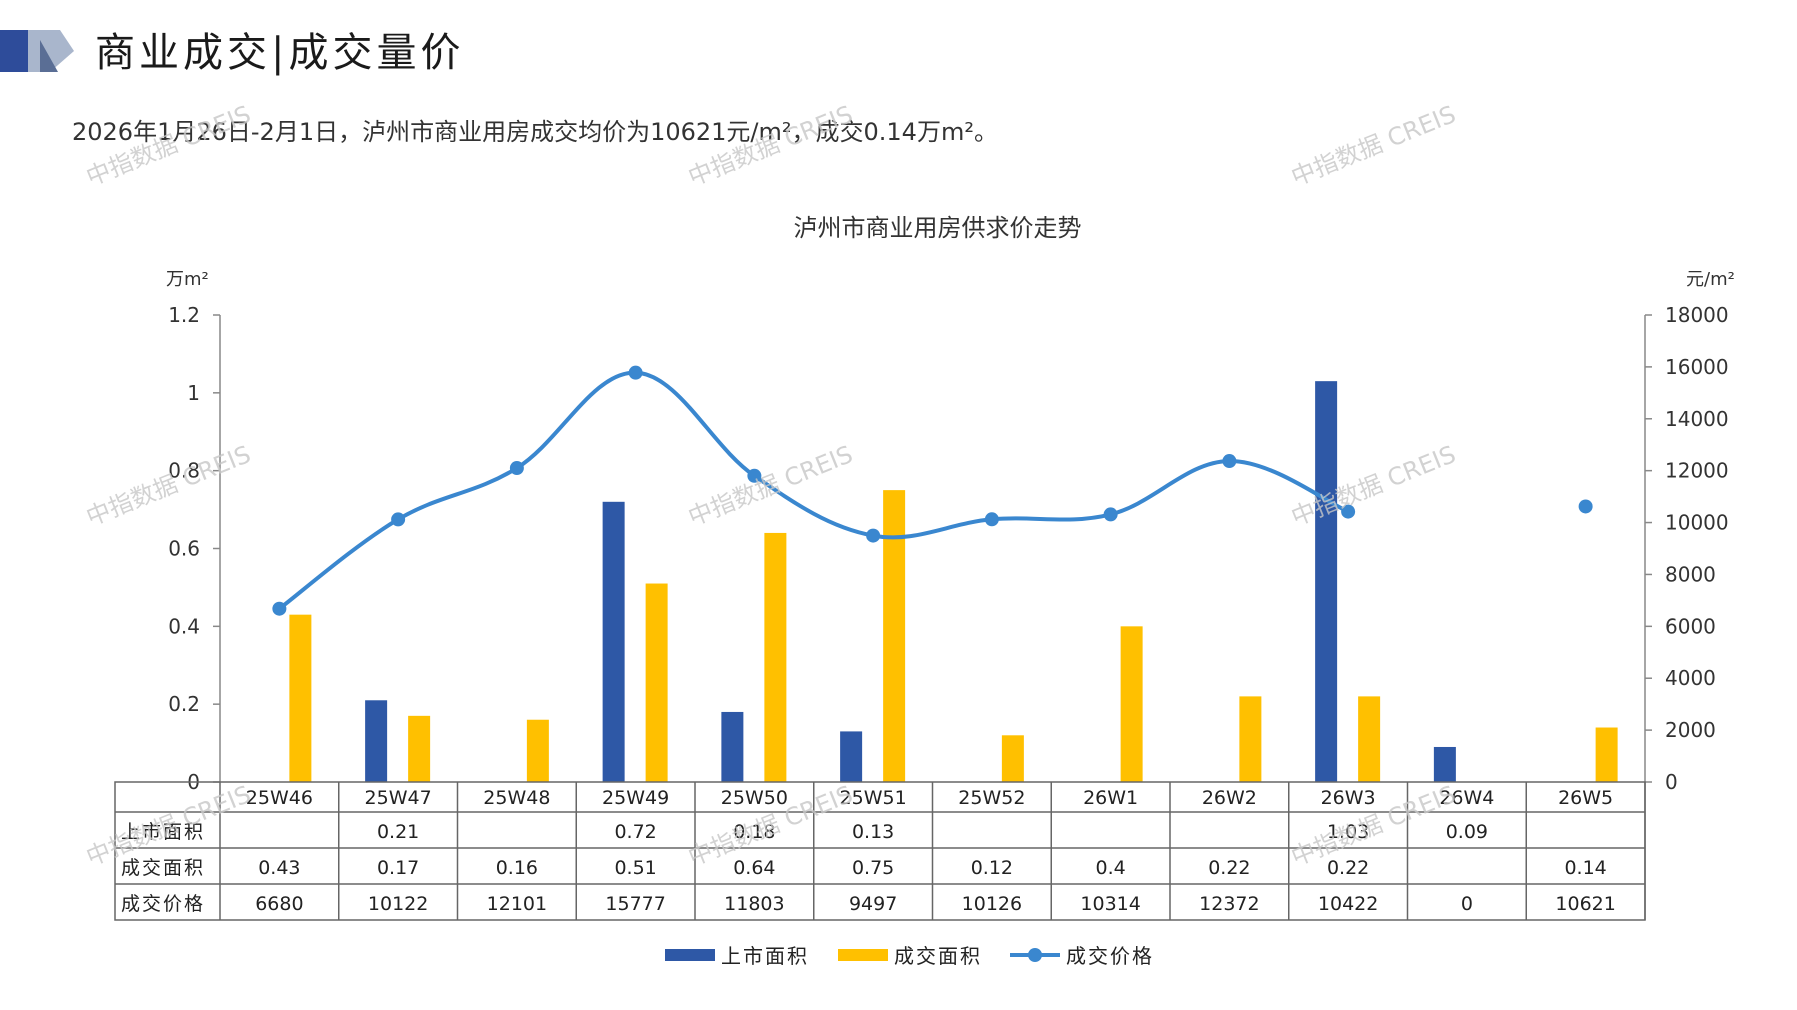 This screenshot has width=1797, height=1010. Describe the element at coordinates (813, 490) in the screenshot. I see `price-line` at that location.